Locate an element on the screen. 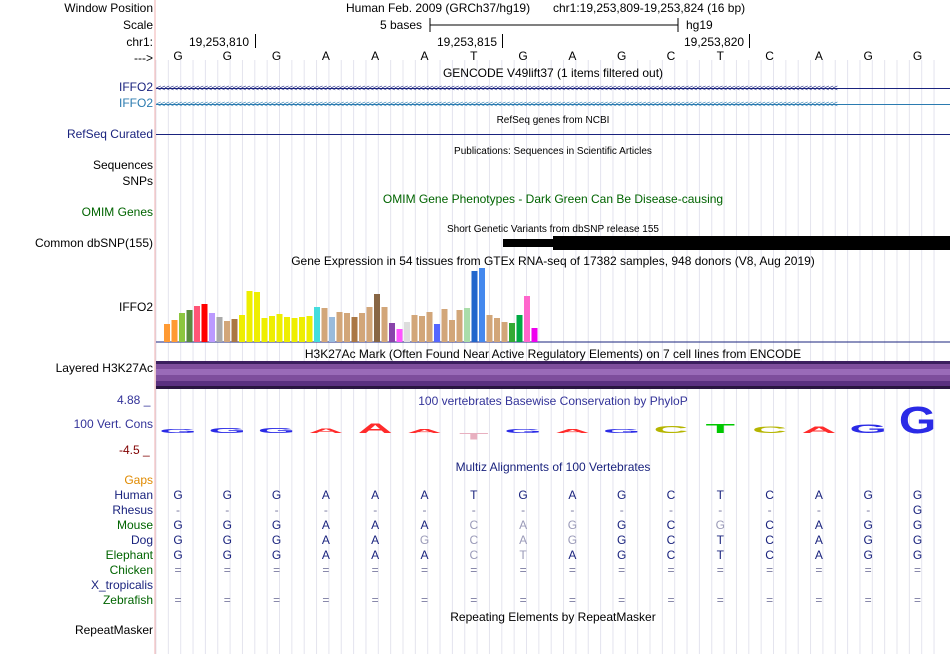 The image size is (950, 654). rmsk-label: RepeatMasker is located at coordinates (113, 630).